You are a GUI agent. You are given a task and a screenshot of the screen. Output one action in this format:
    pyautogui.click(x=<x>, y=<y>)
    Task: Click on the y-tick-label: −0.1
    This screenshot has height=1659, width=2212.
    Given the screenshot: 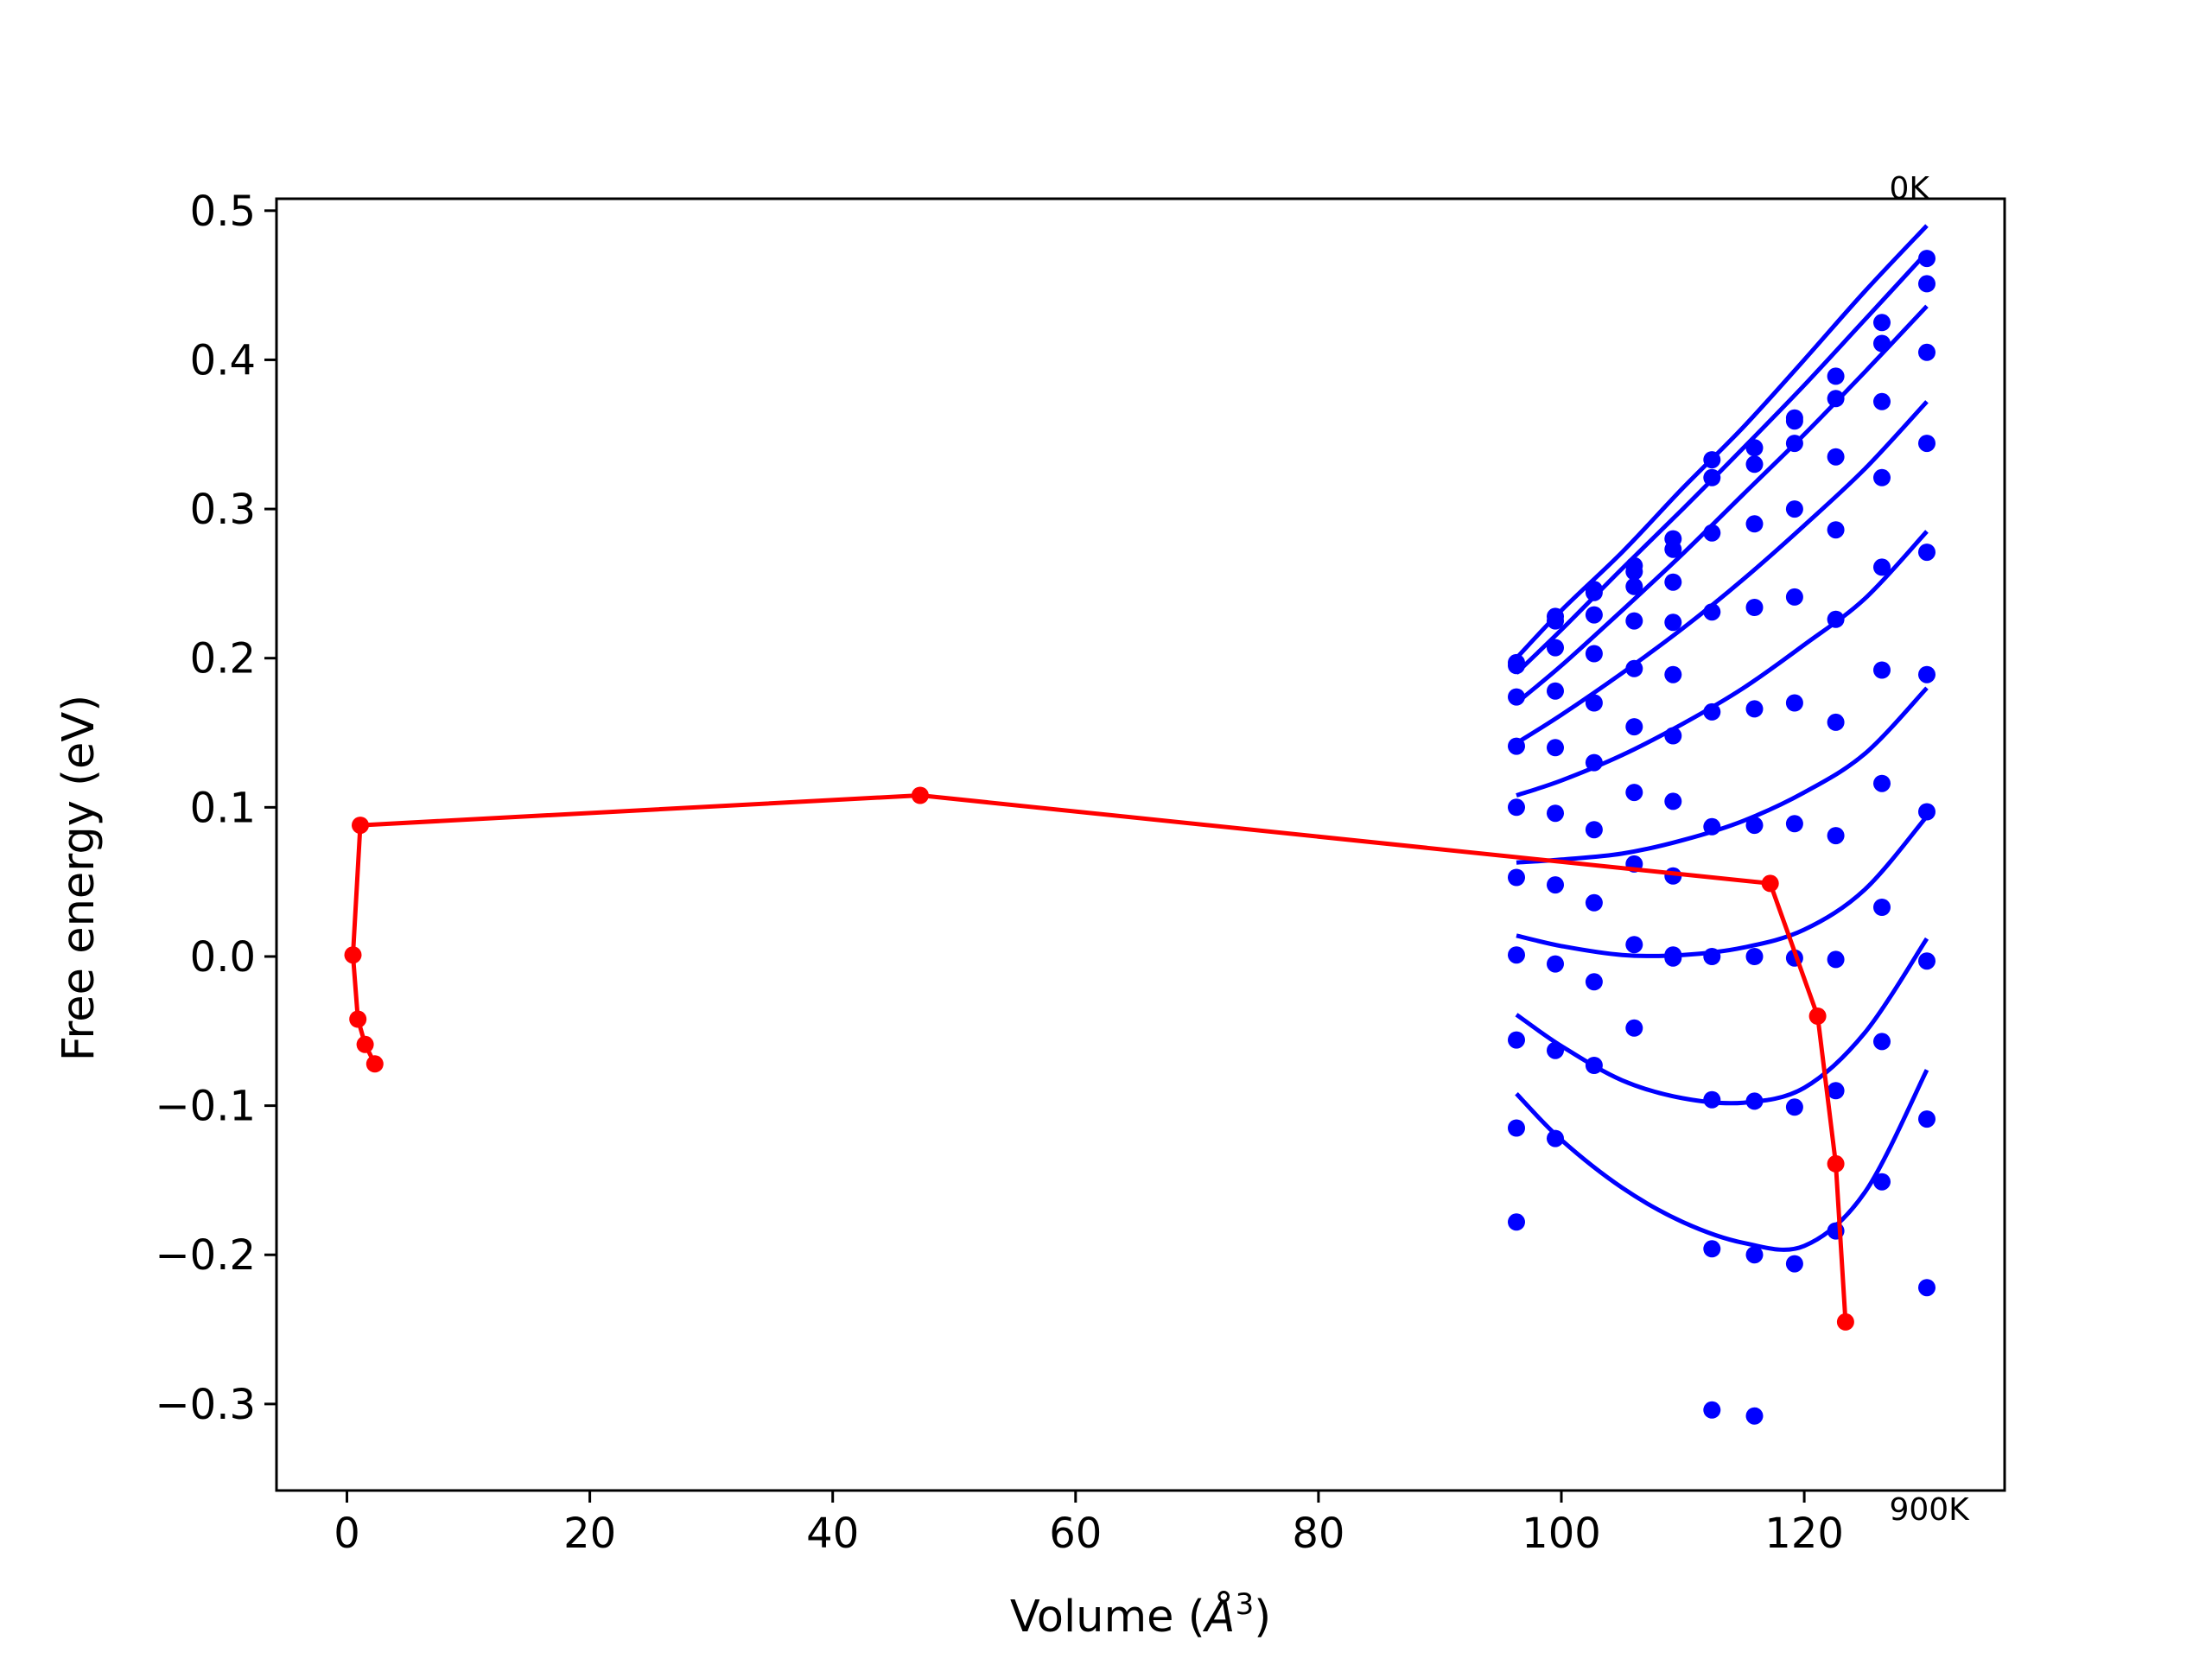 What is the action you would take?
    pyautogui.click(x=205, y=1107)
    